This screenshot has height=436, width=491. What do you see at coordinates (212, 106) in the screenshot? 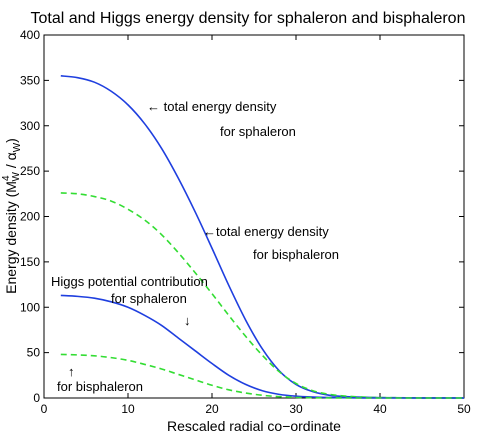
I see `annotation-total-sphaleron: ← total energy density` at bounding box center [212, 106].